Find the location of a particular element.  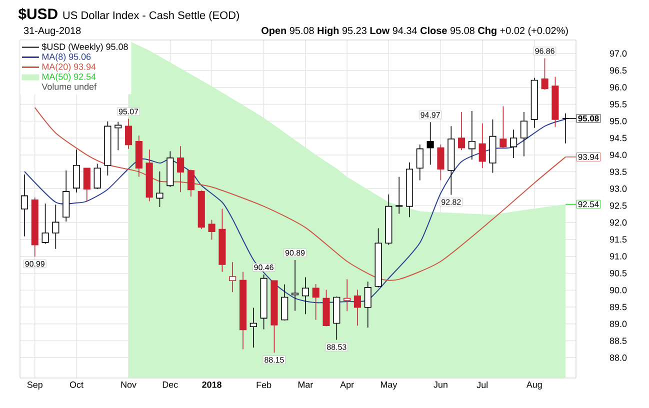

chart-subtitle: US Dollar Index - Cash Settle (EOD) is located at coordinates (151, 16).